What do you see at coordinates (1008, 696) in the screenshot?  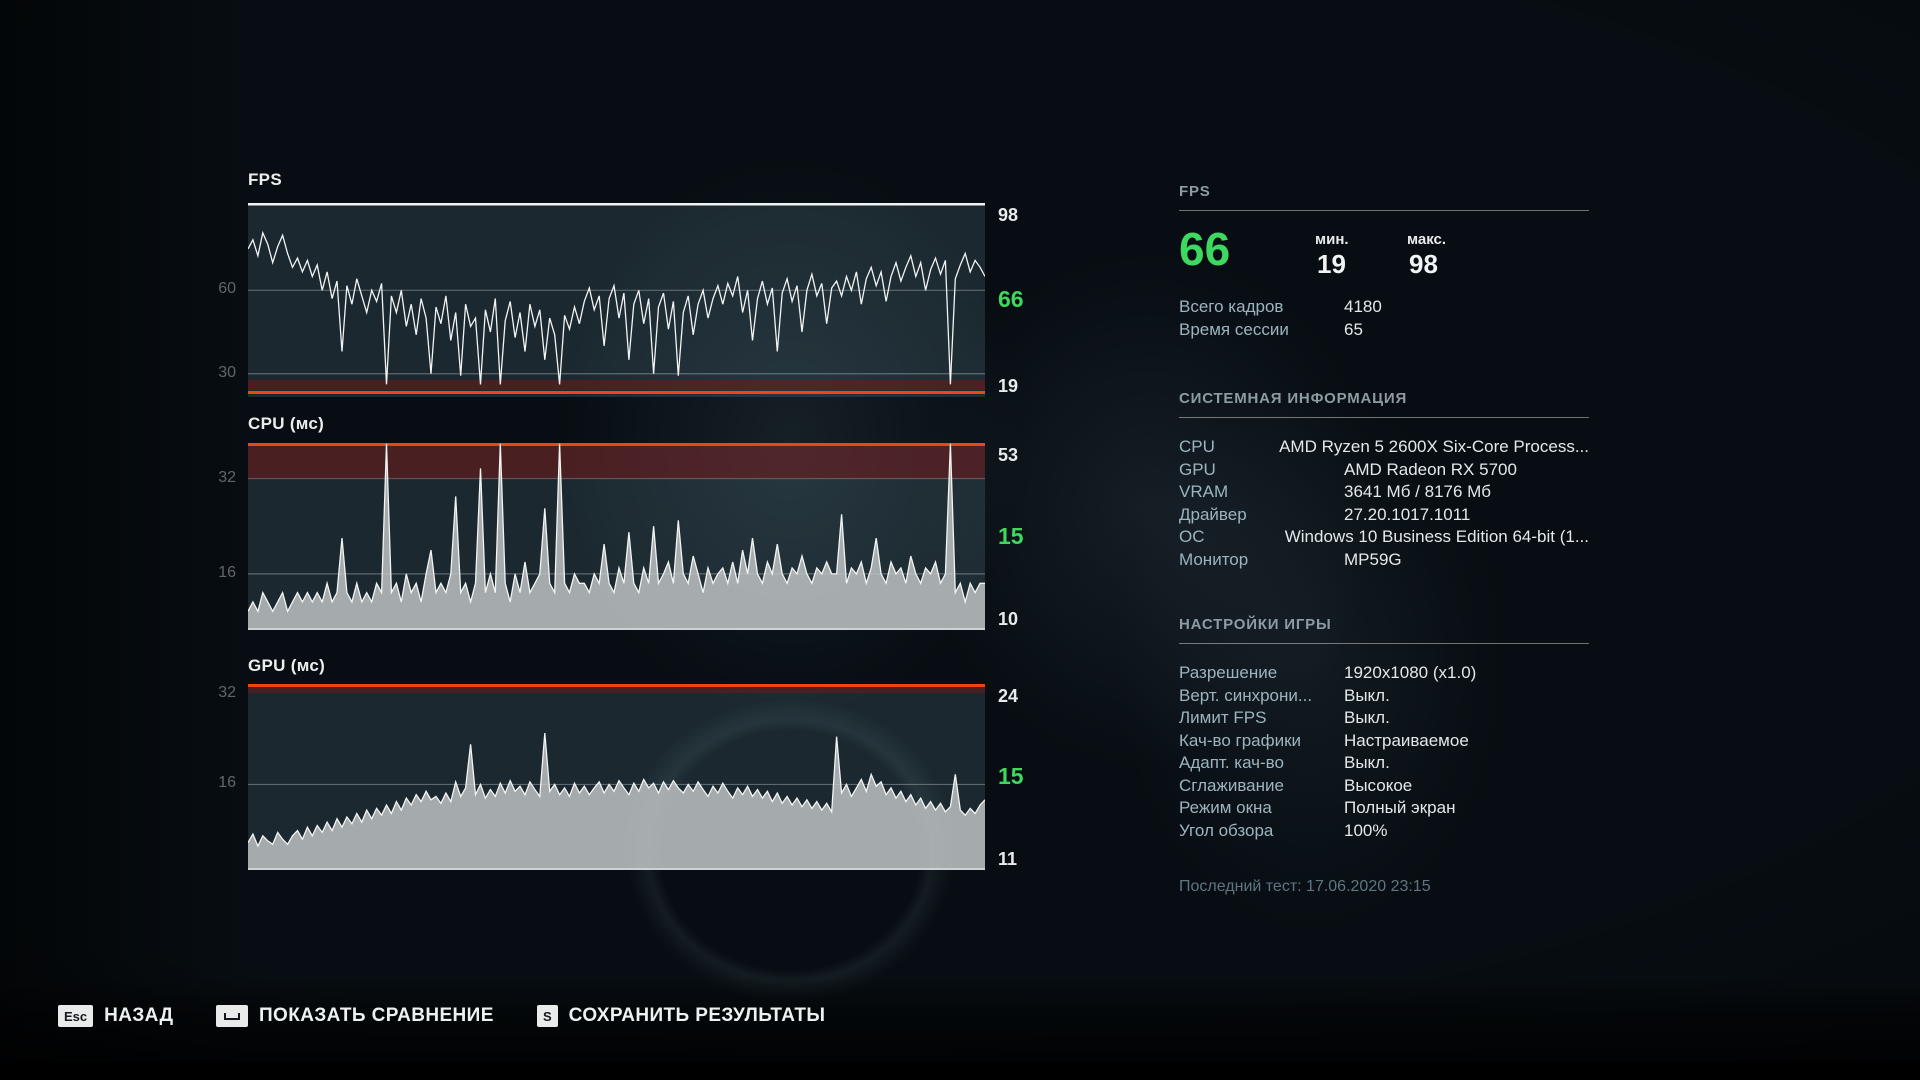 I see `chart-max-label: 24` at bounding box center [1008, 696].